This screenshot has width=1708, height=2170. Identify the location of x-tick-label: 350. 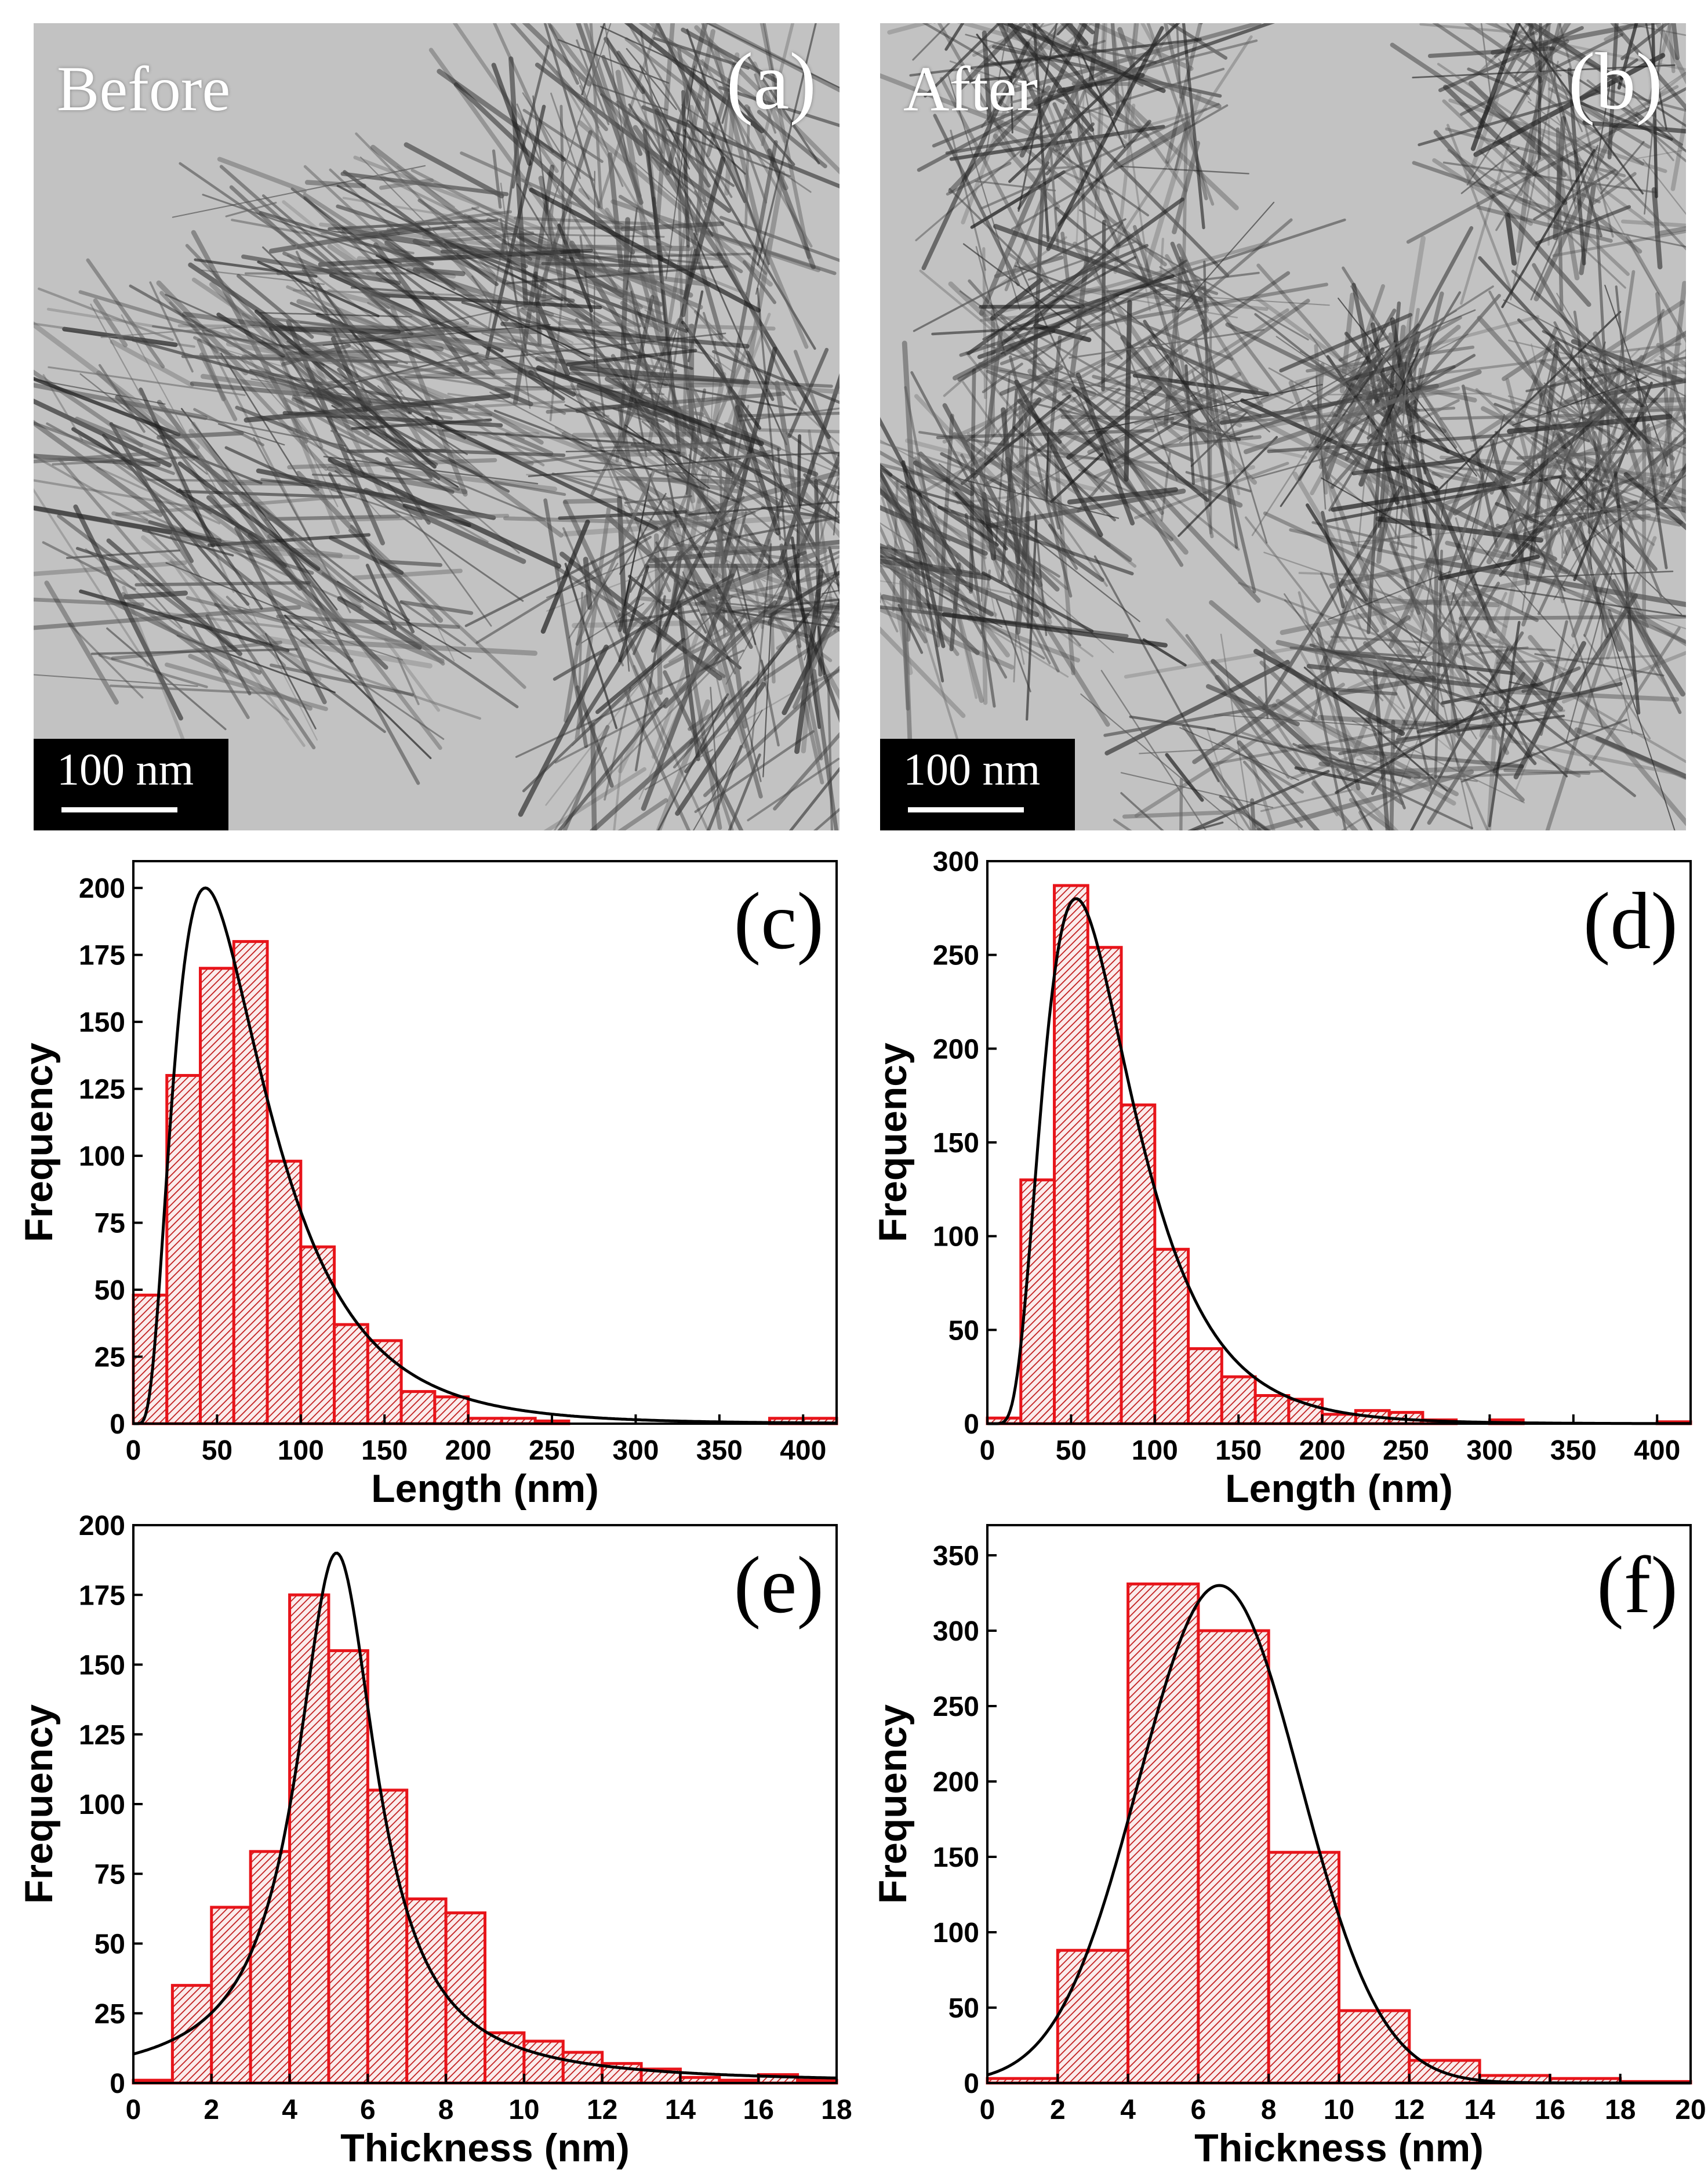
(1573, 1450).